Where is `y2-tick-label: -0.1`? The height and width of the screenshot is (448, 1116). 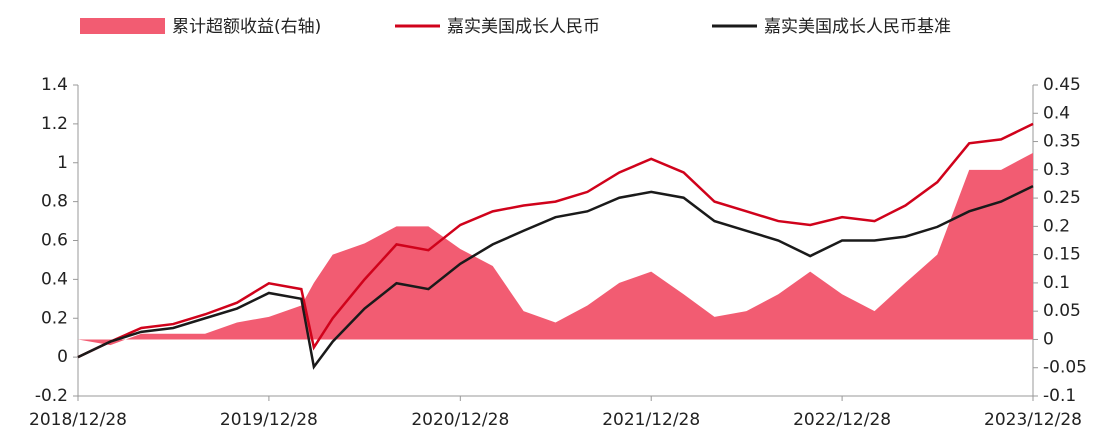 y2-tick-label: -0.1 is located at coordinates (1059, 396).